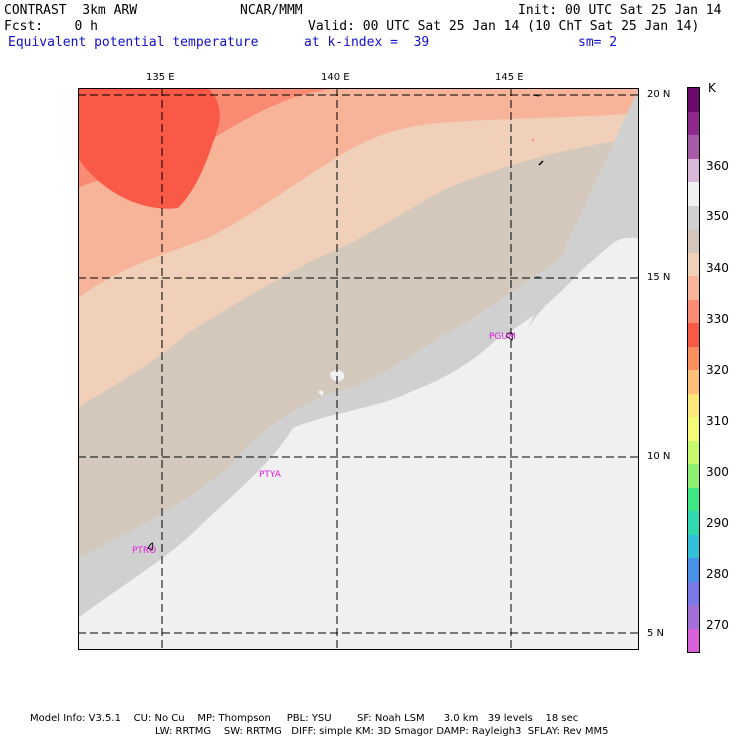  I want to click on lat-label-15: 15 N, so click(659, 277).